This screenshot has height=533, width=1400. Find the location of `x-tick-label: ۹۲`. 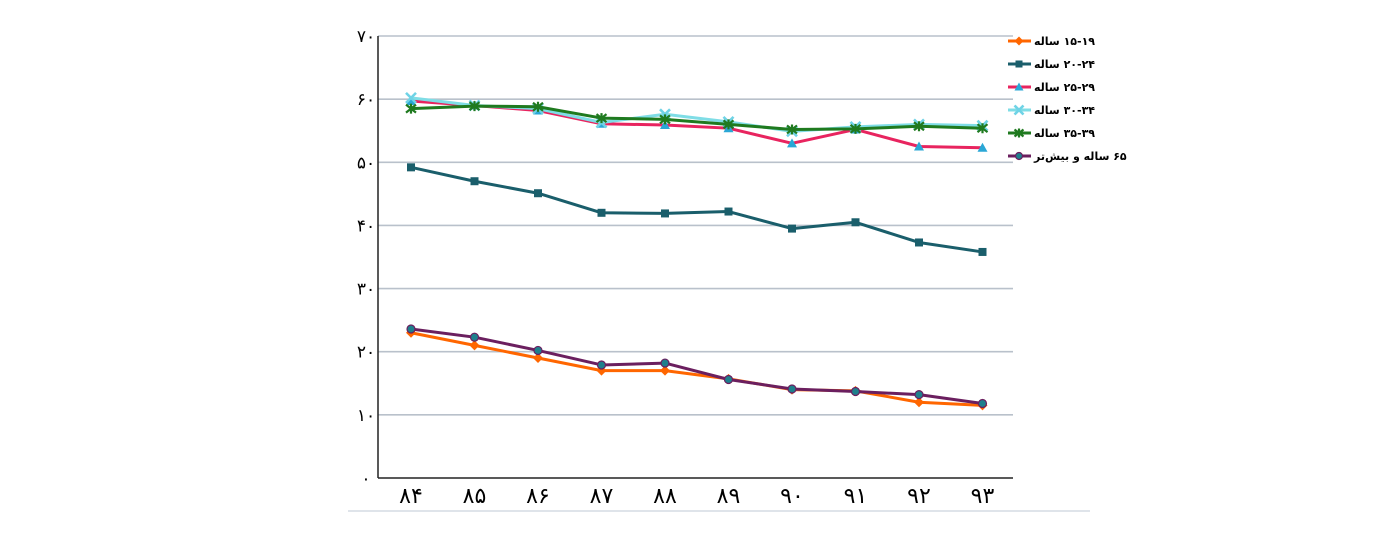

x-tick-label: ۹۲ is located at coordinates (919, 496).